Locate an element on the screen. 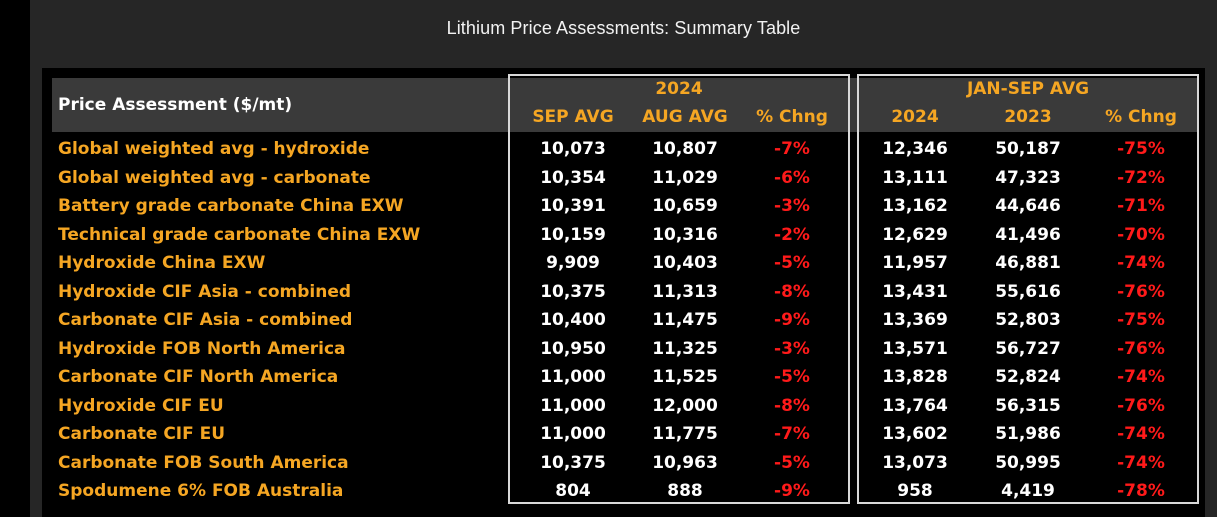 Image resolution: width=1217 pixels, height=517 pixels. row-label: Hydroxide China EXW is located at coordinates (162, 263).